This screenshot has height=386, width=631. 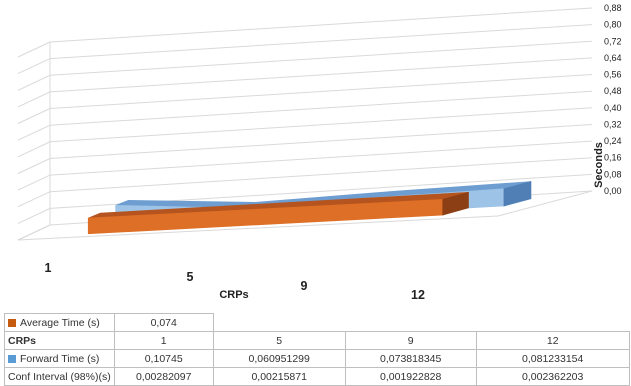 What do you see at coordinates (410, 376) in the screenshot?
I see `conf-interval-value: 0,001922828` at bounding box center [410, 376].